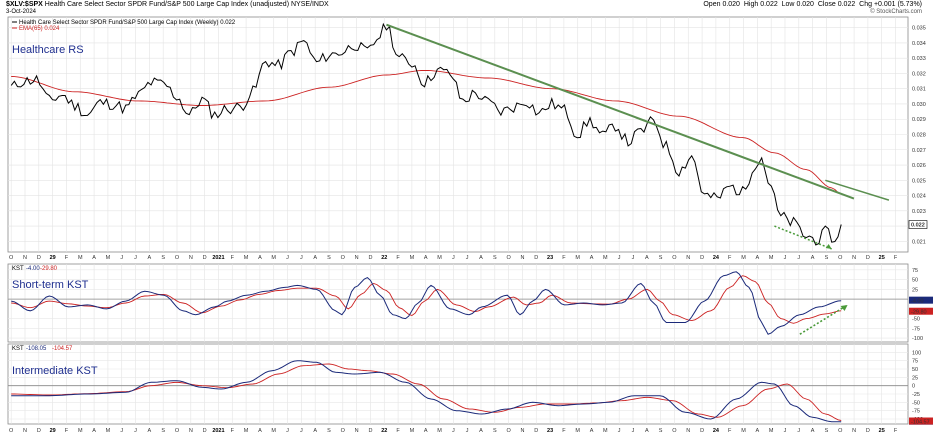 This screenshot has width=936, height=440. I want to click on y-tick-label: 0.031, so click(919, 90).